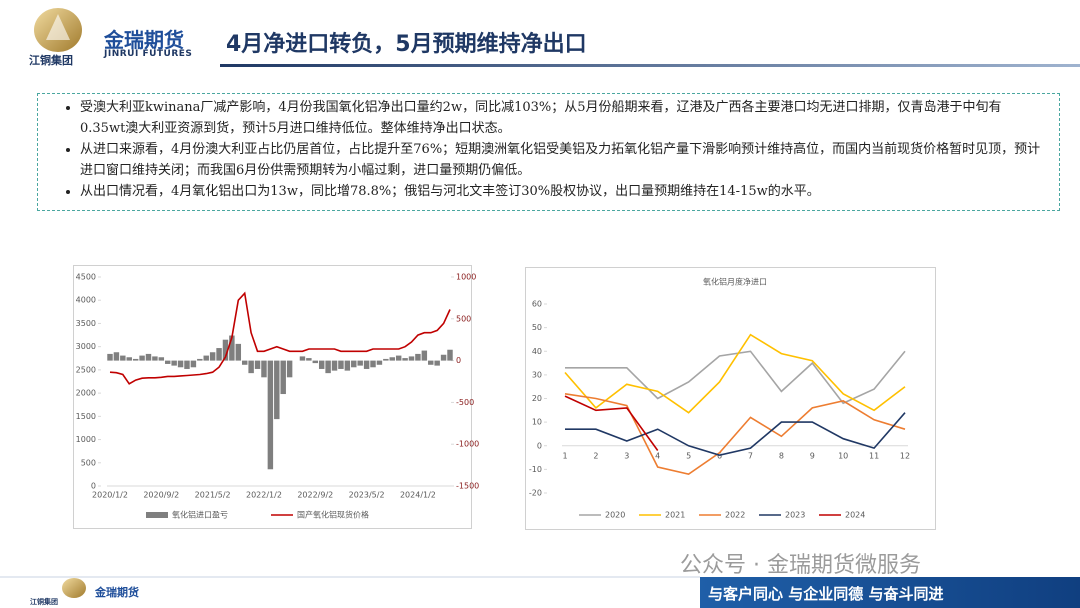 This screenshot has width=1080, height=608. What do you see at coordinates (86, 369) in the screenshot?
I see `y-tick-label: 2500` at bounding box center [86, 369].